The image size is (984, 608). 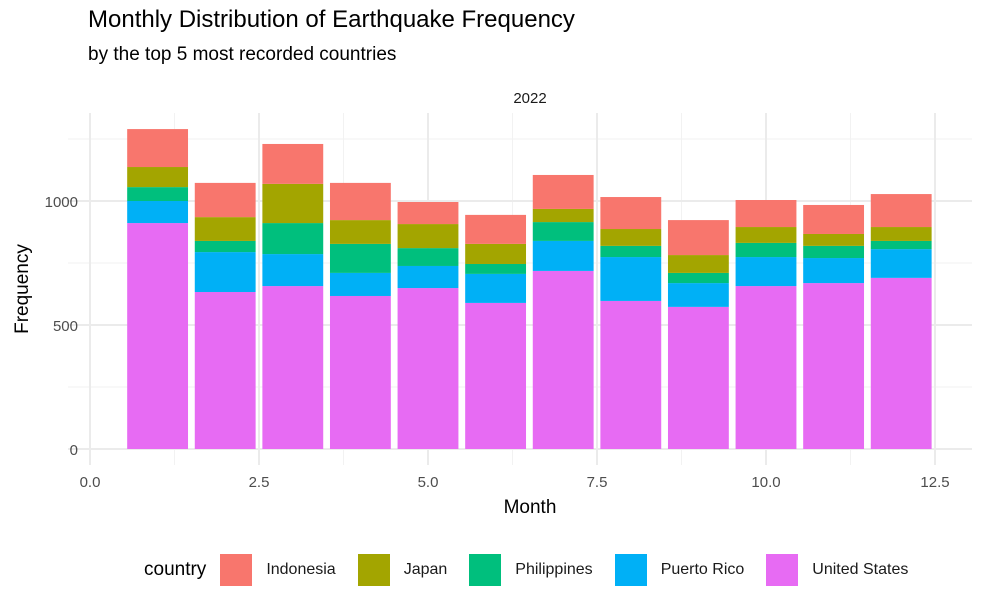 I want to click on x-tick-label: 7.5, so click(x=597, y=482).